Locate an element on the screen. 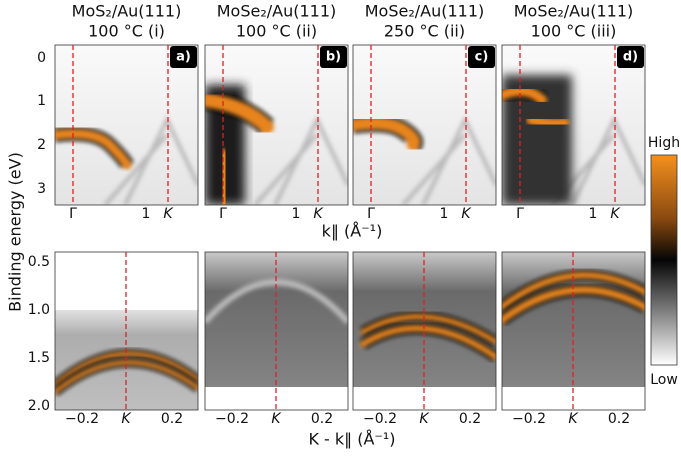  panel-title: MoS₂/Au(111) is located at coordinates (127, 11).